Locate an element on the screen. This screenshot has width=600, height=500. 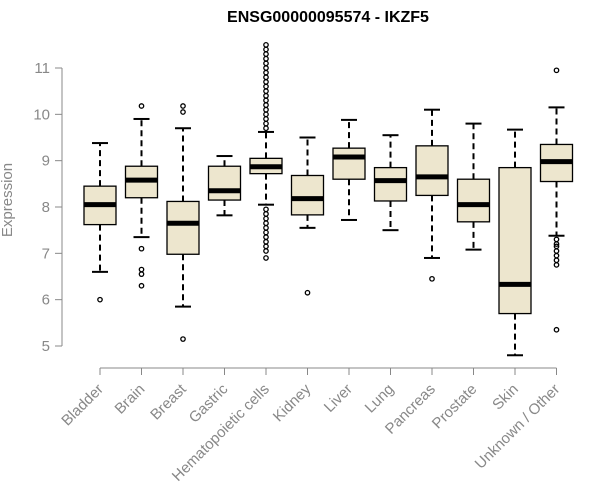
chart-title: ENSG00000095574 - IKZF5 is located at coordinates (328, 17).